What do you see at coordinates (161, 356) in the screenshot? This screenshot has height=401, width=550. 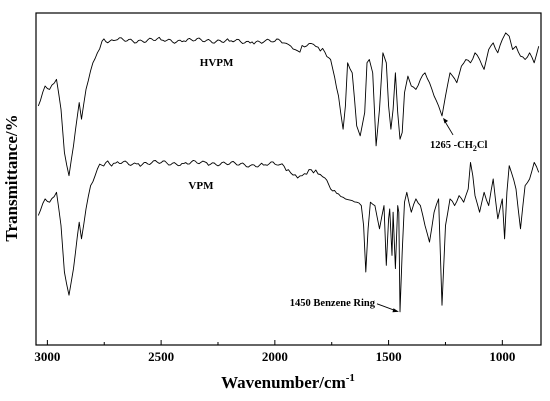 I see `x-tick-label: 2500` at bounding box center [161, 356].